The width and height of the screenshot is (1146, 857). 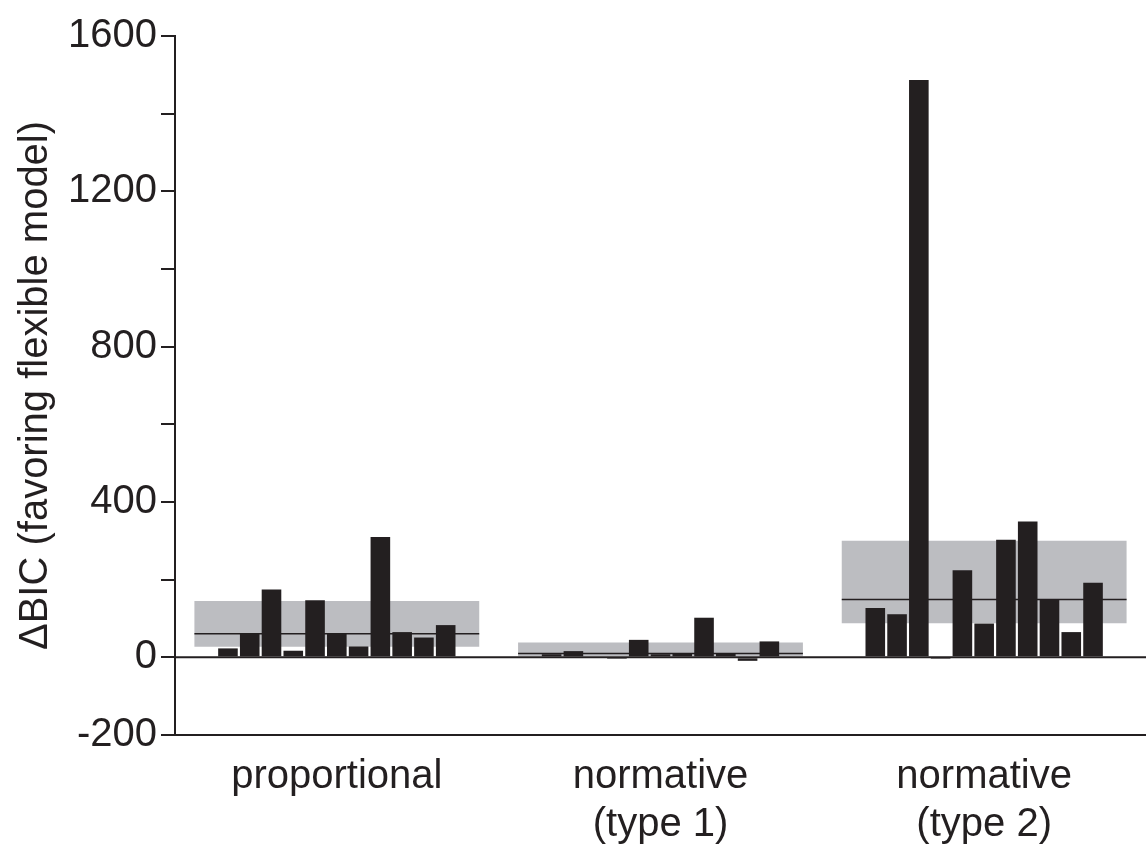 What do you see at coordinates (33, 385) in the screenshot?
I see `y-axis-title: ΔBIC (favoring flexible model)` at bounding box center [33, 385].